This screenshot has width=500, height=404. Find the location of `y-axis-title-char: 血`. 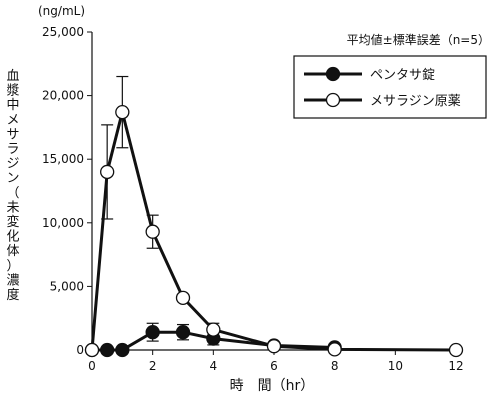

y-axis-title-char: 血 is located at coordinates (12, 76).